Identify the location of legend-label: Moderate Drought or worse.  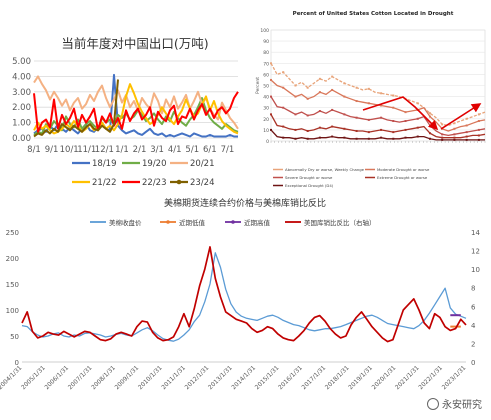
(403, 169).